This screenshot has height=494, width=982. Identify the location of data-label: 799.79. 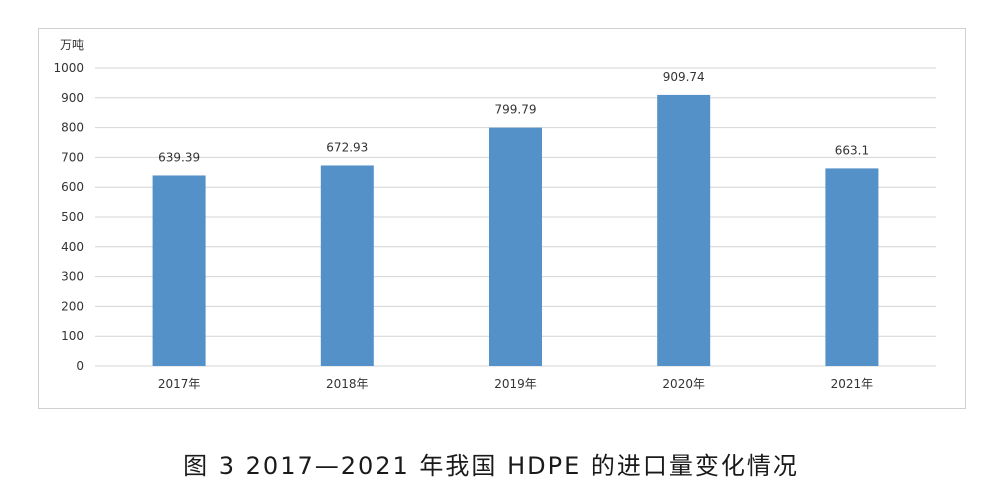
(516, 110).